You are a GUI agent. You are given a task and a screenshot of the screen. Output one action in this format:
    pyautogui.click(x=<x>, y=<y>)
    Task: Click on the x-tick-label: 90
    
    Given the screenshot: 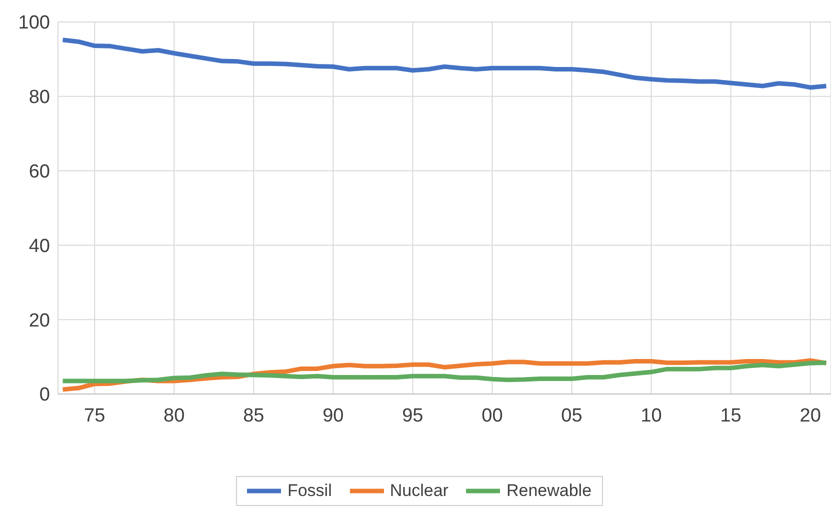 What is the action you would take?
    pyautogui.click(x=333, y=415)
    